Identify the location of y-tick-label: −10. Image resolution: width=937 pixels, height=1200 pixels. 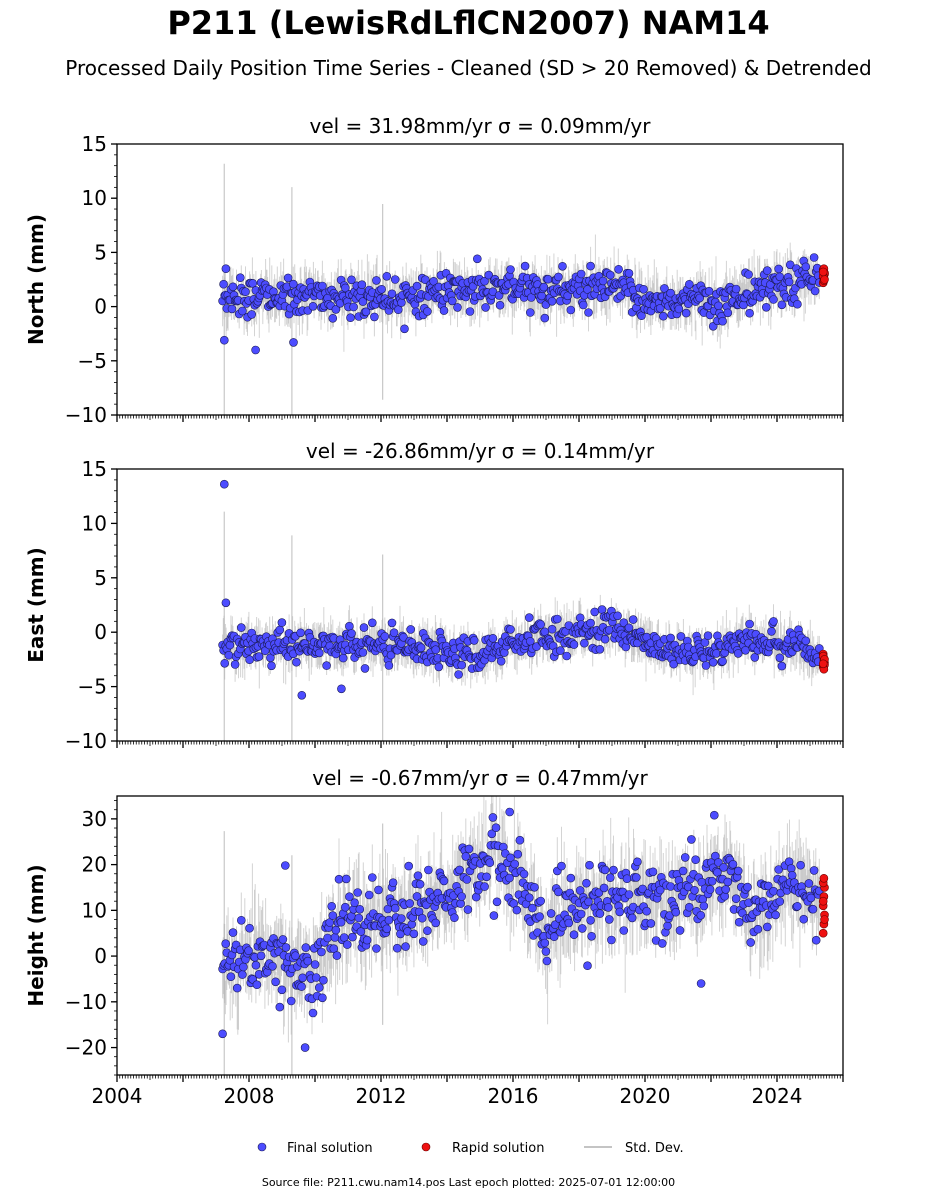
(86, 415).